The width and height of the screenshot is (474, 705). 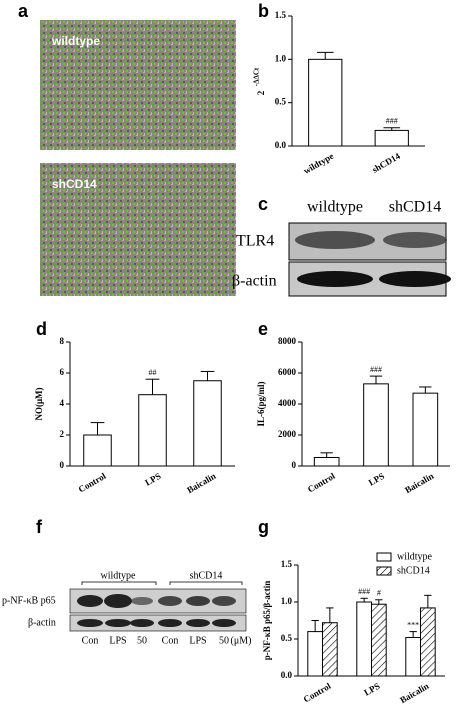 I want to click on y-tick-label: 4000, so click(x=287, y=403).